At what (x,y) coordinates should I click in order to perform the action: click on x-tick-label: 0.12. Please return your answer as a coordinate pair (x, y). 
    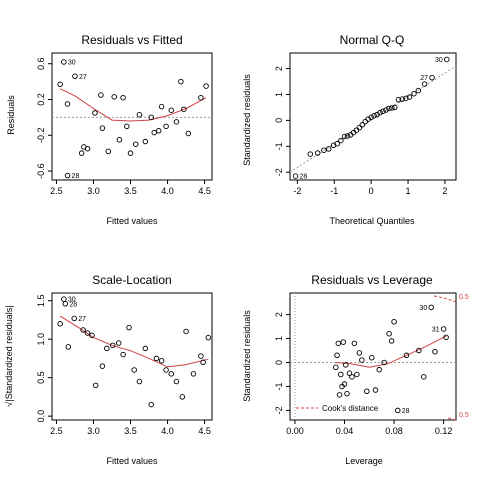
    Looking at the image, I should click on (444, 431).